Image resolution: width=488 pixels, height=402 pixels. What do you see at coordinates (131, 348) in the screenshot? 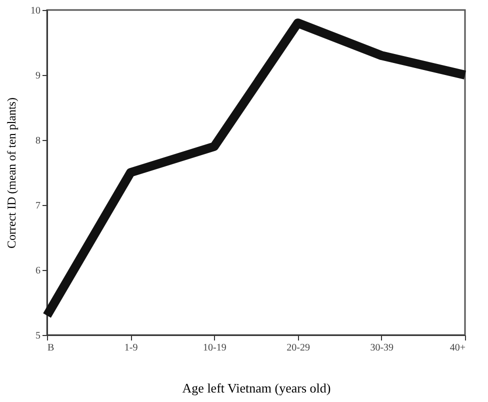
I see `x-tick-label: 1-9` at bounding box center [131, 348].